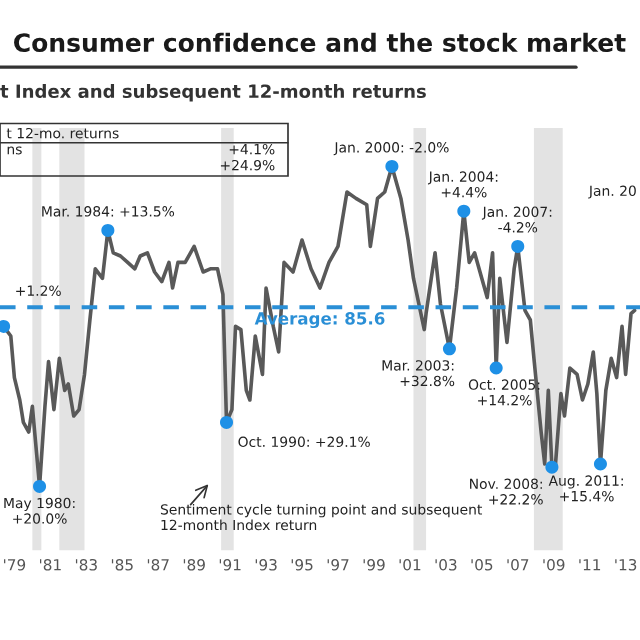 This screenshot has height=640, width=640. Describe the element at coordinates (213, 93) in the screenshot. I see `chart-subtitle: t Index and subsequent 12-month returns` at that location.